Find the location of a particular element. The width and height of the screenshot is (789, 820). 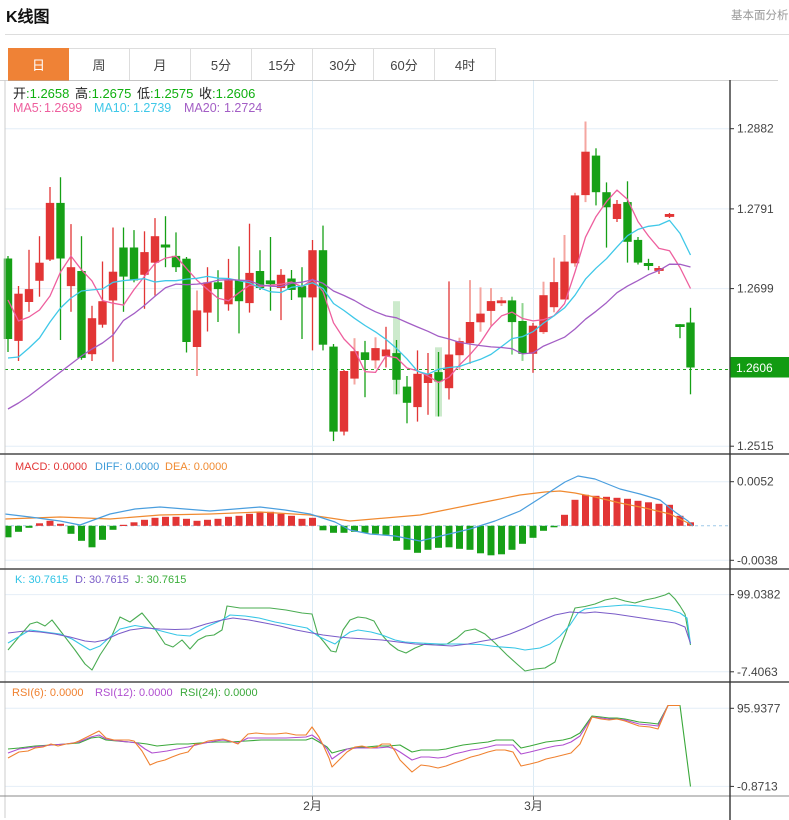

svg-text: 1.2791 is located at coordinates (755, 209).